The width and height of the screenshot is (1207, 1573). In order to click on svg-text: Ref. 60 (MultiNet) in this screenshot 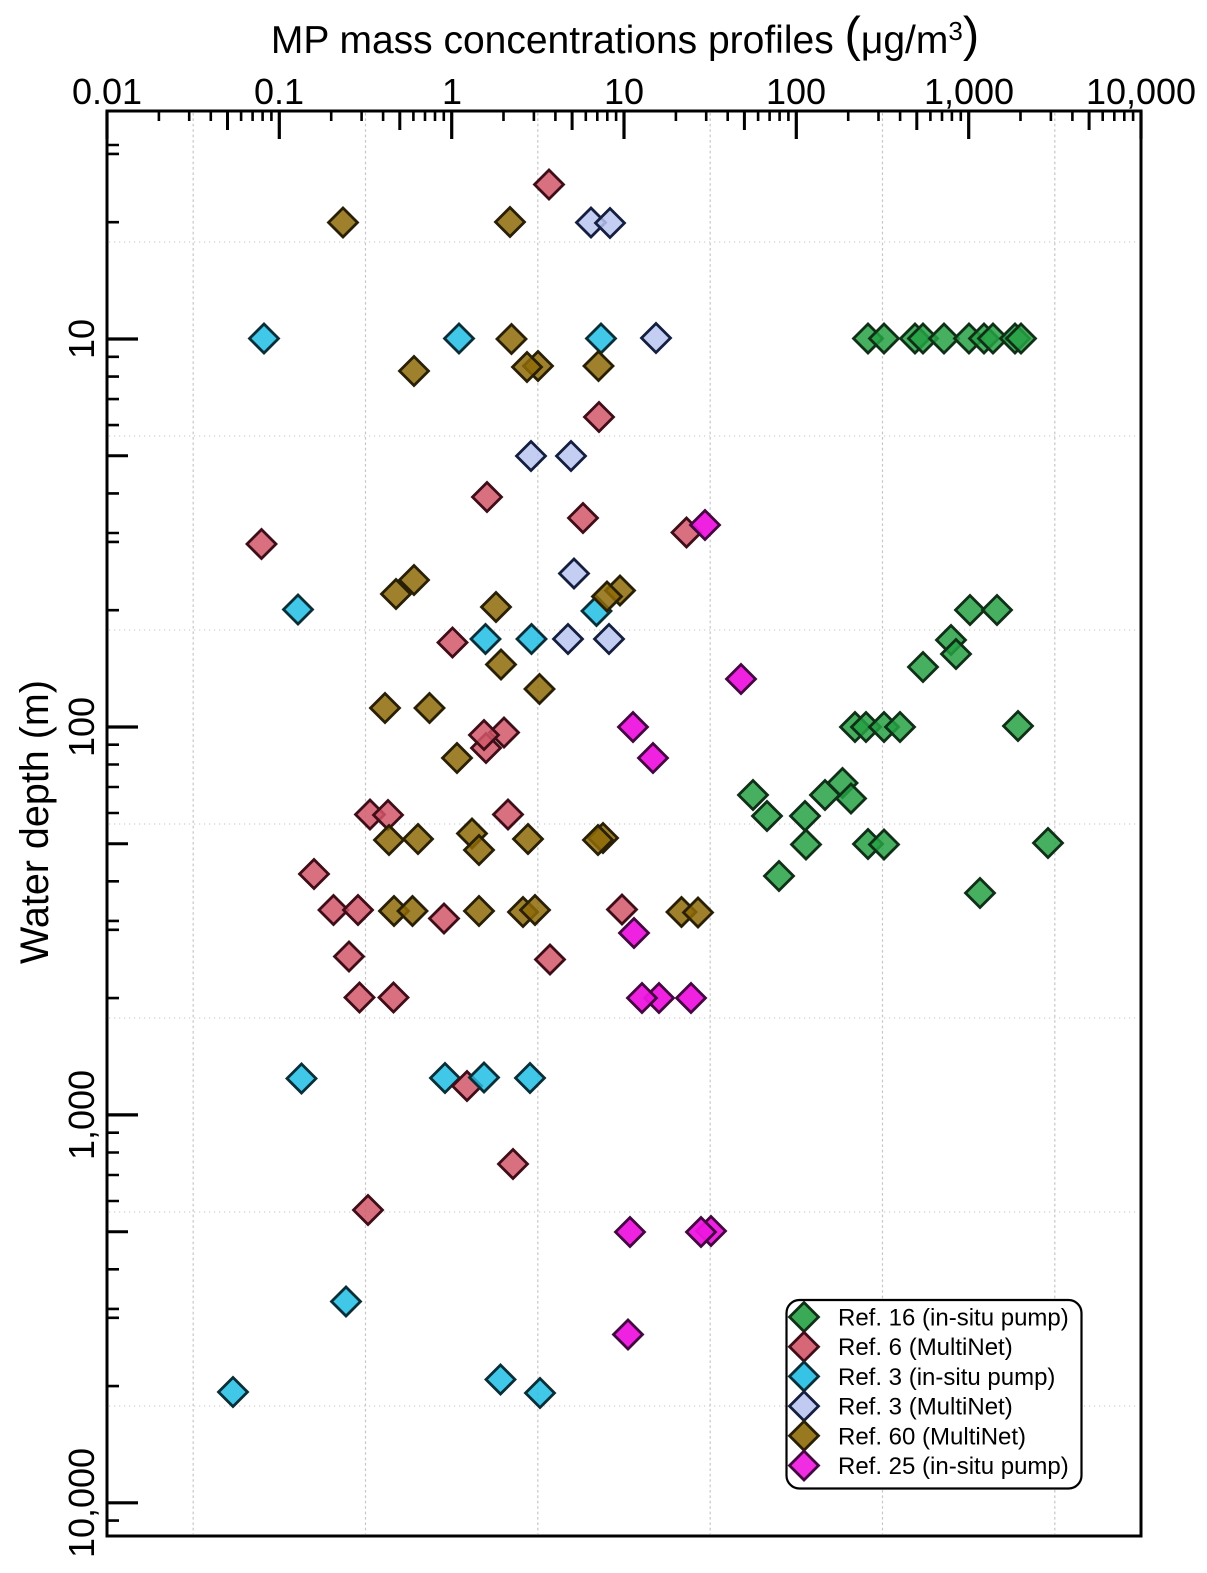, I will do `click(932, 1436)`.